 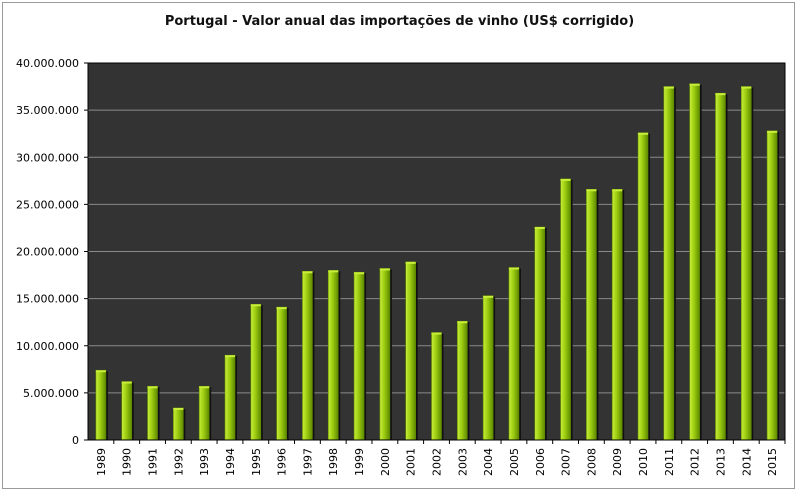 I want to click on x-tick-label: 1990, so click(x=127, y=462).